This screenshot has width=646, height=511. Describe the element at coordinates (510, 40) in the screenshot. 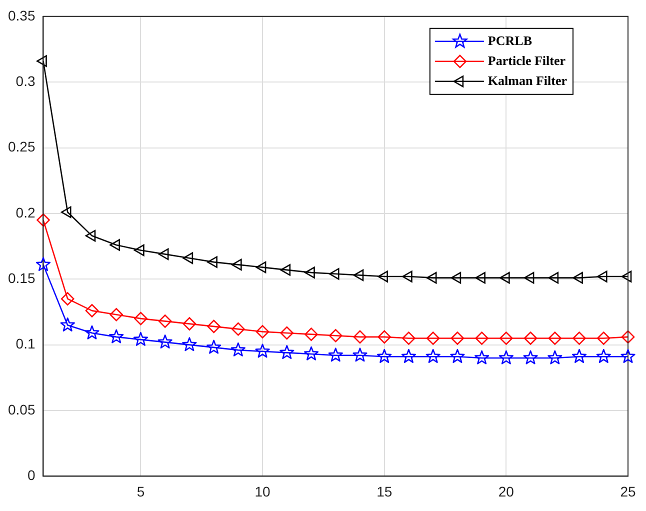

I see `legend-label: PCRLB` at that location.